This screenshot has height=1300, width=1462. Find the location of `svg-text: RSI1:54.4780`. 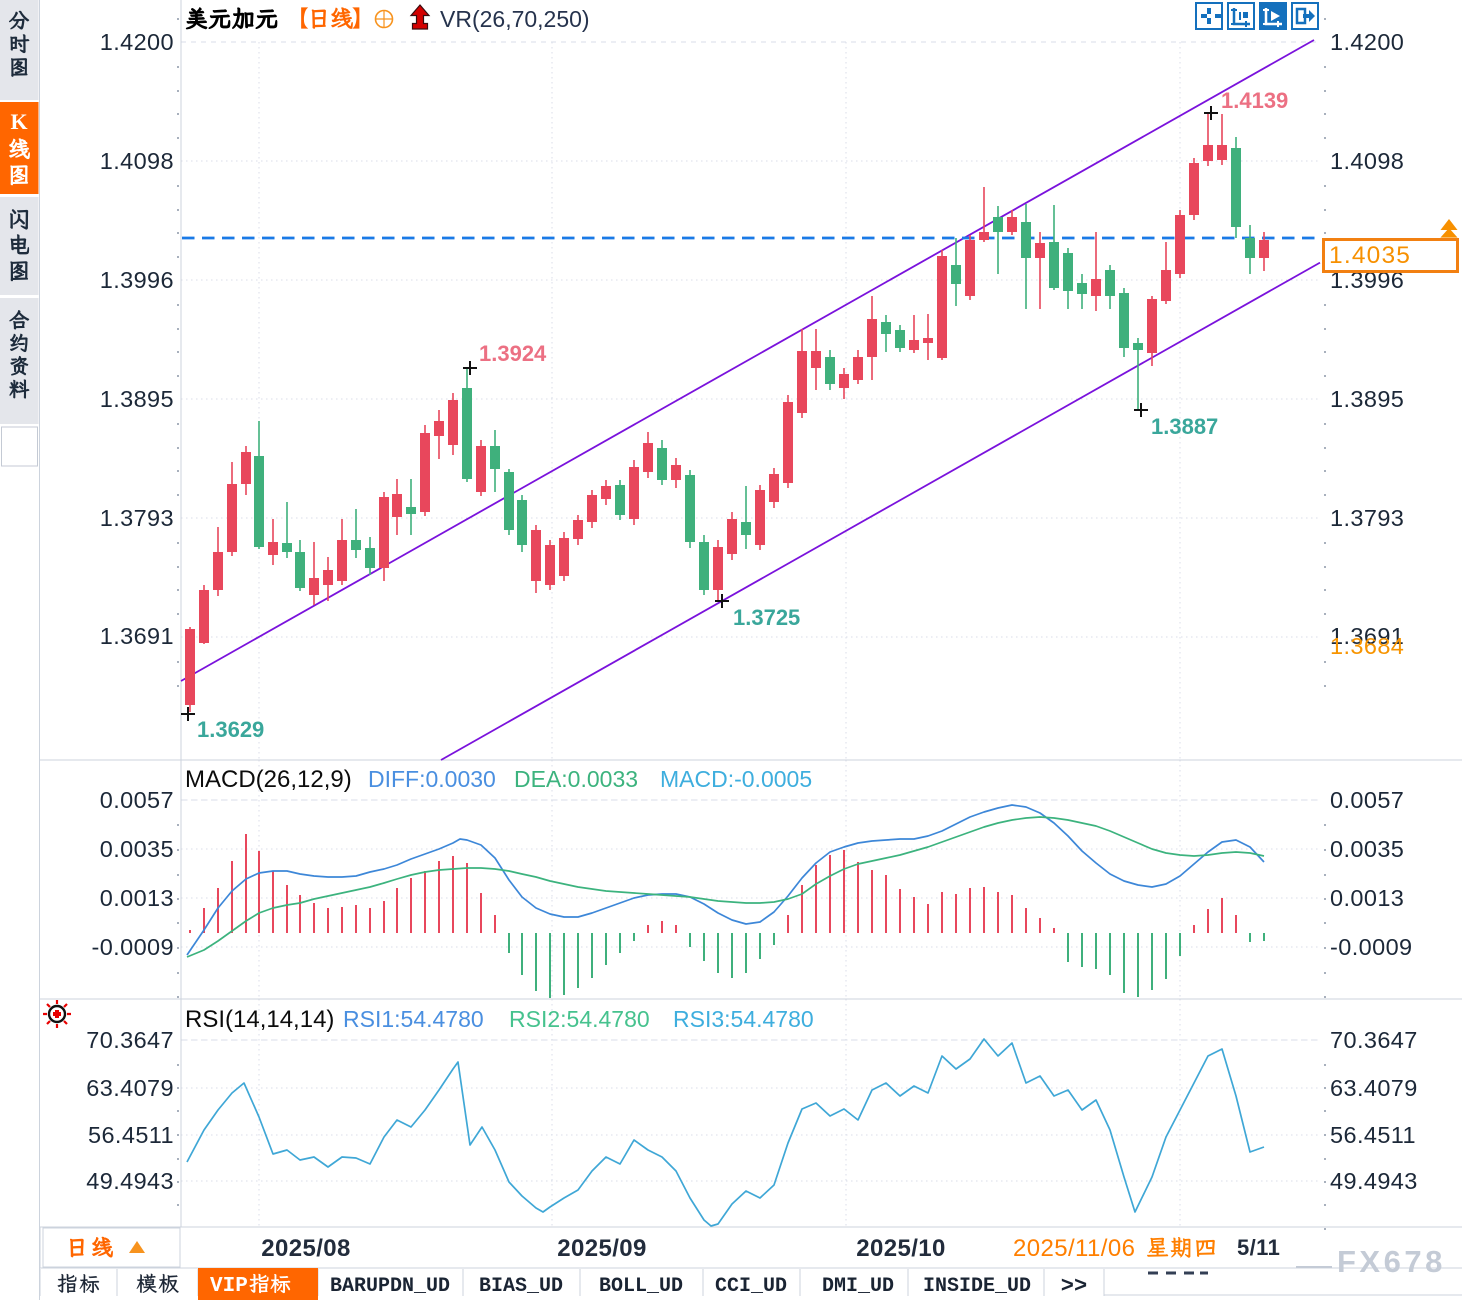

svg-text: RSI1:54.4780 is located at coordinates (413, 1019).